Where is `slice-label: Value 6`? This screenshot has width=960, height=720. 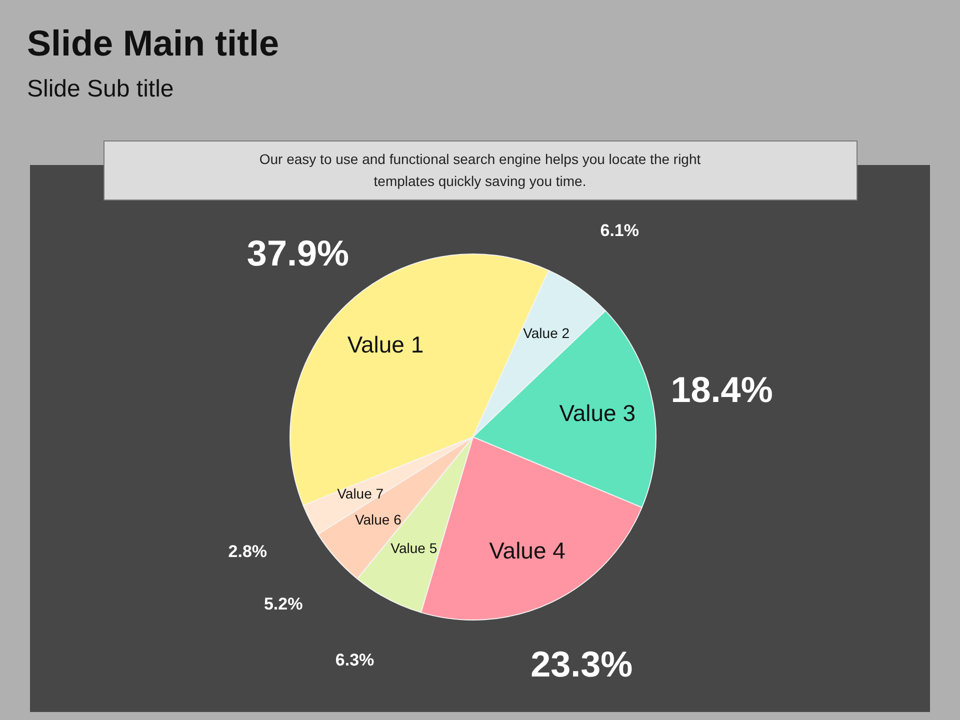
slice-label: Value 6 is located at coordinates (378, 520).